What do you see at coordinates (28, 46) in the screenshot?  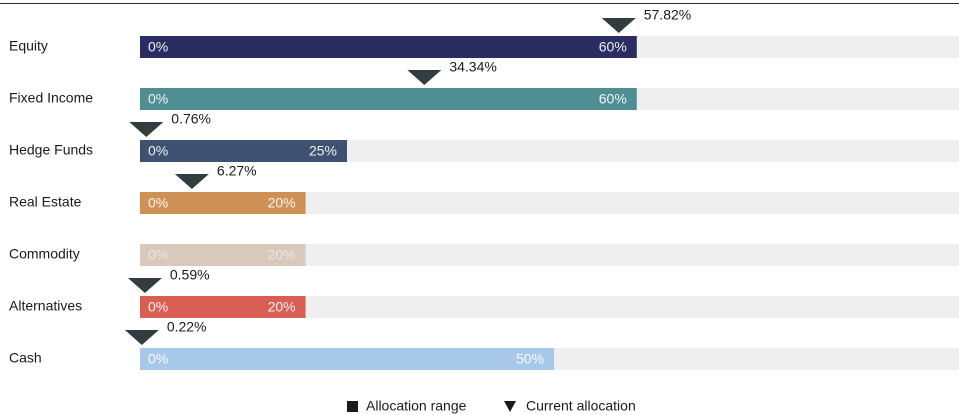 I see `category-label: Equity` at bounding box center [28, 46].